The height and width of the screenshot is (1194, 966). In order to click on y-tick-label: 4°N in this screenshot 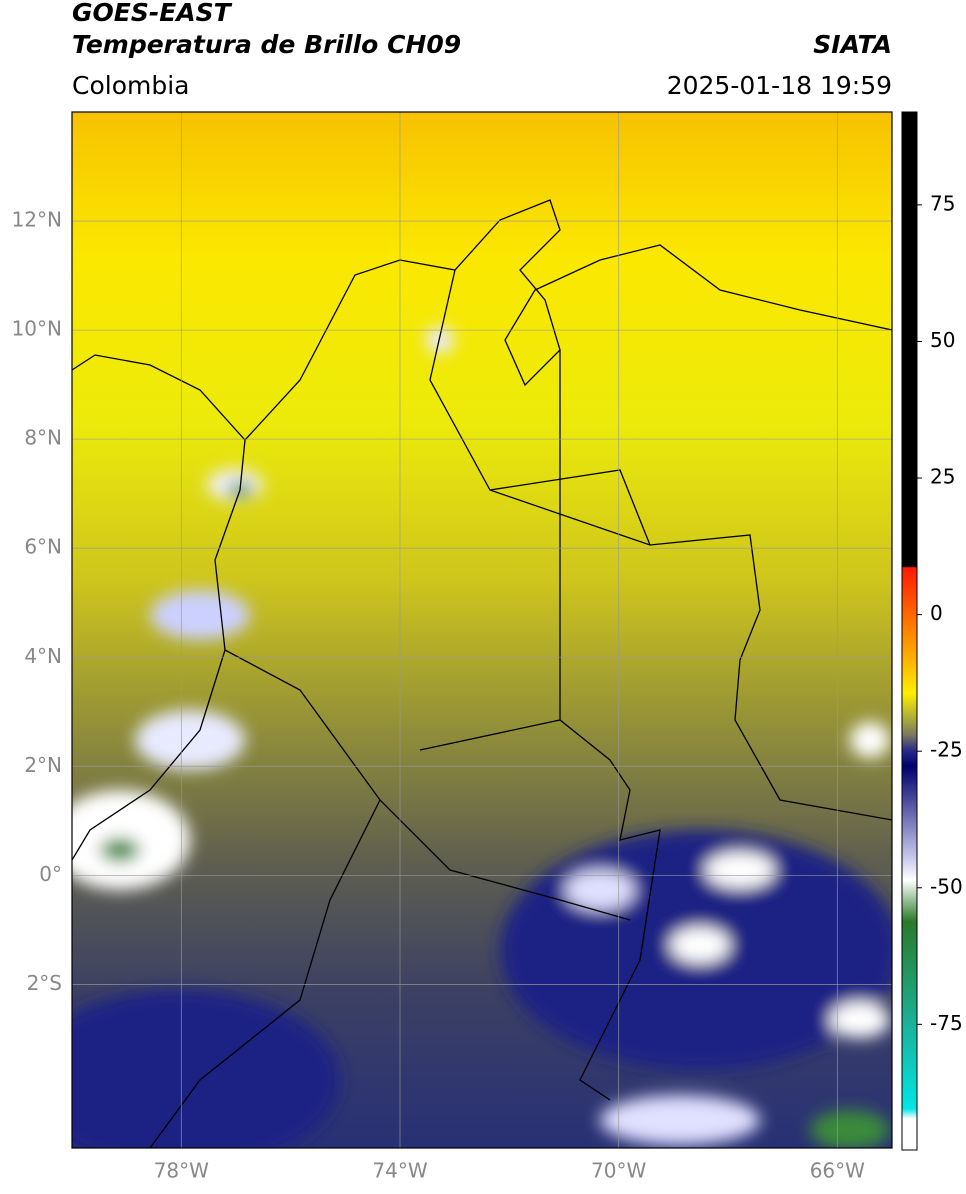, I will do `click(43, 656)`.